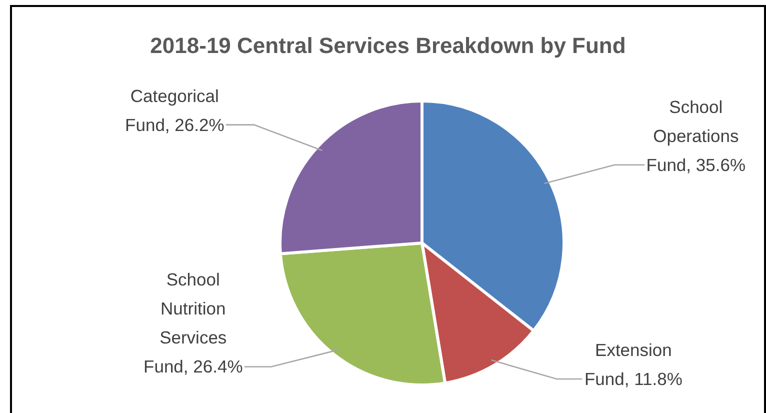 This screenshot has width=766, height=413. I want to click on slice-label: School Nutrition Services Fund, 26.4%, so click(193, 323).